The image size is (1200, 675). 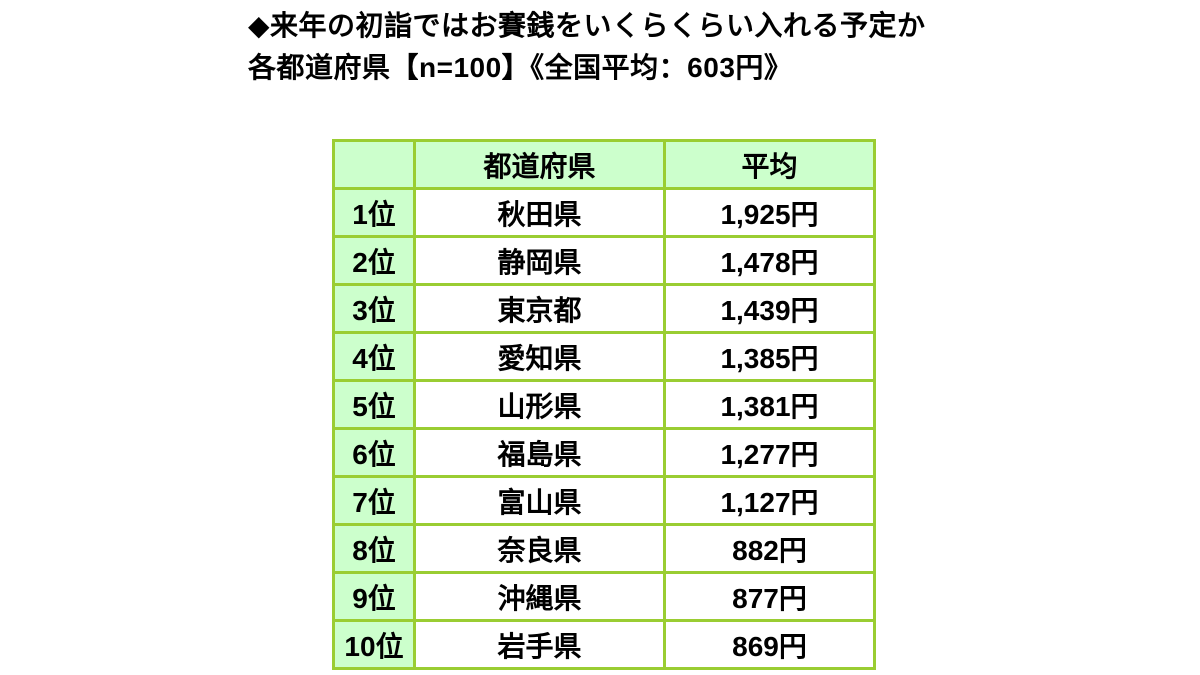 What do you see at coordinates (374, 500) in the screenshot?
I see `rank-cell: 7位` at bounding box center [374, 500].